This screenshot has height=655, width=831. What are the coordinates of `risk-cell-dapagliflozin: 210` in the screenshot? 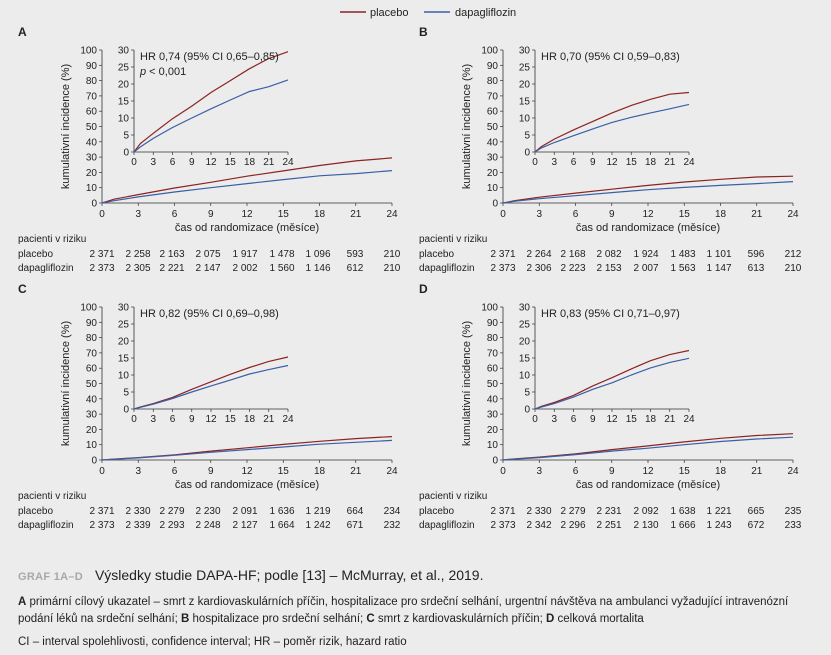 It's located at (392, 268).